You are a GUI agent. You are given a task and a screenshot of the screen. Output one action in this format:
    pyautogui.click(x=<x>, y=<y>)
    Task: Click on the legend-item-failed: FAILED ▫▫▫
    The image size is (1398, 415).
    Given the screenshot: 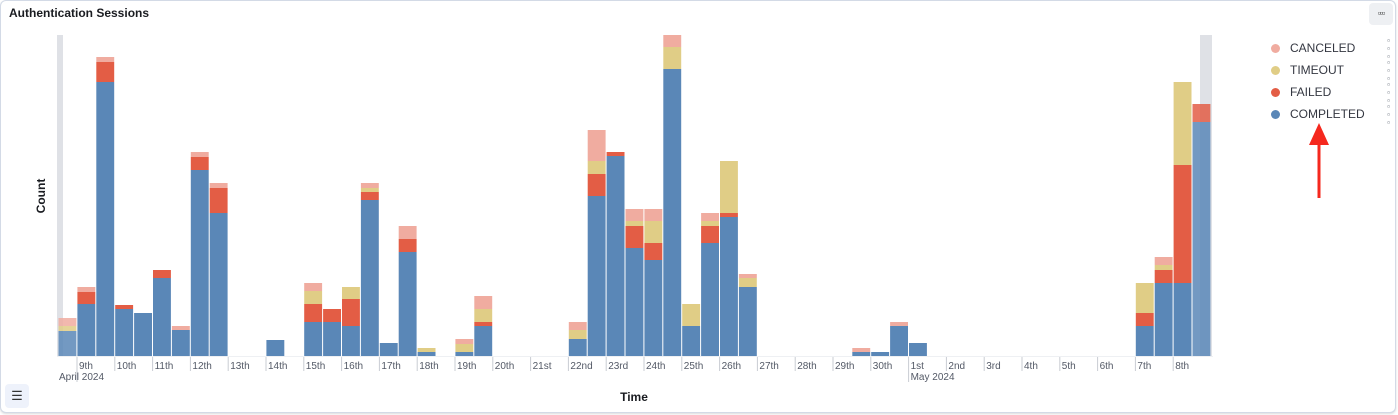 What is the action you would take?
    pyautogui.click(x=1332, y=92)
    